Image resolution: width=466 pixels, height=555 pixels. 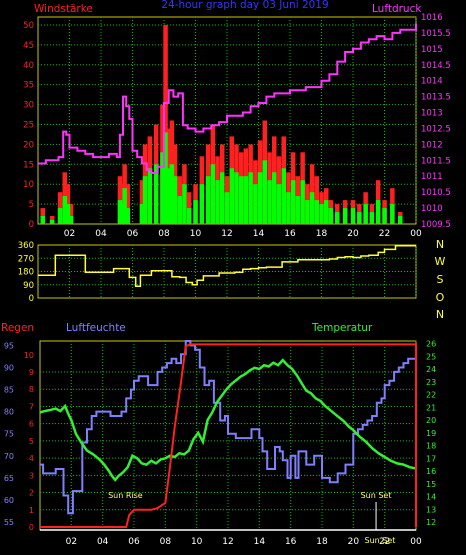 What do you see at coordinates (9, 345) in the screenshot?
I see `humidity-tick-label: 95` at bounding box center [9, 345].